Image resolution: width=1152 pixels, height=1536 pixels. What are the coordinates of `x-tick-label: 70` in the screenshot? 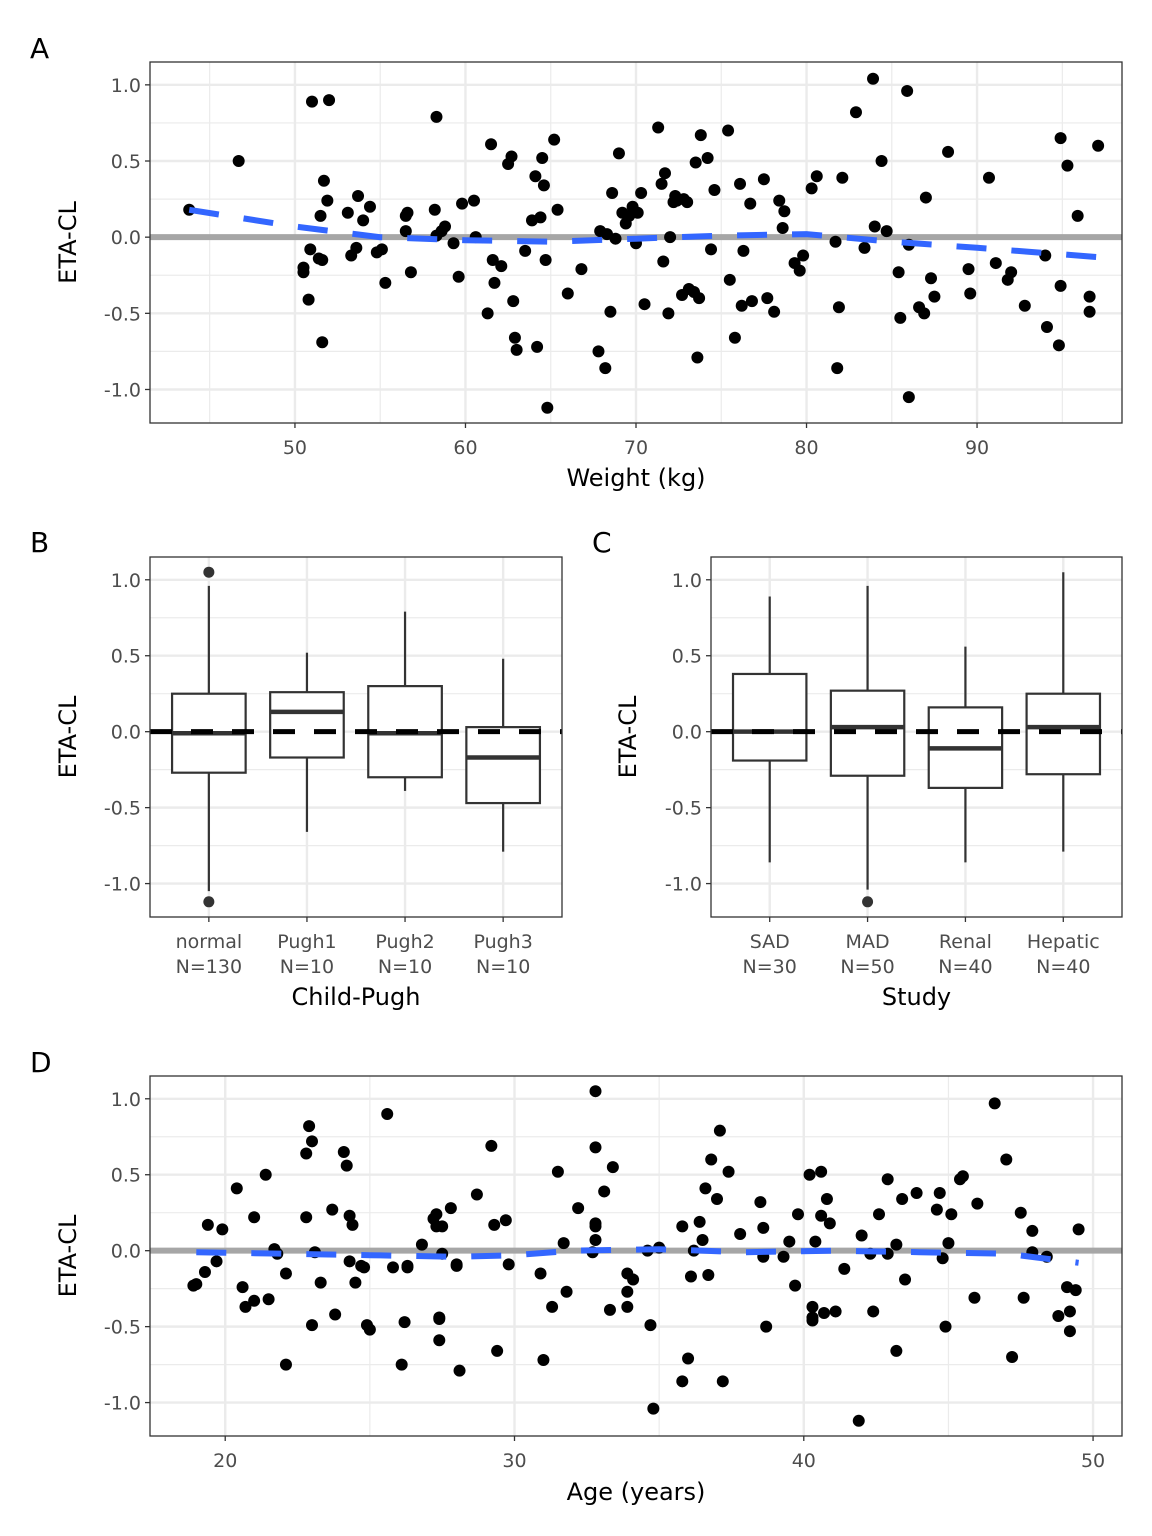 It's located at (636, 448).